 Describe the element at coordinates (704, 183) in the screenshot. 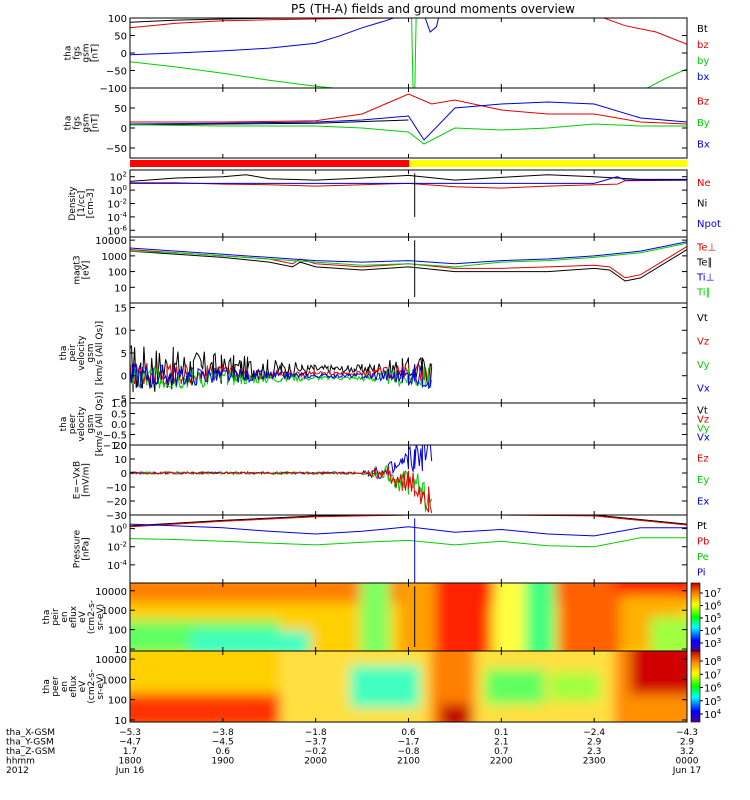

I see `legend-Ne: Ne` at that location.